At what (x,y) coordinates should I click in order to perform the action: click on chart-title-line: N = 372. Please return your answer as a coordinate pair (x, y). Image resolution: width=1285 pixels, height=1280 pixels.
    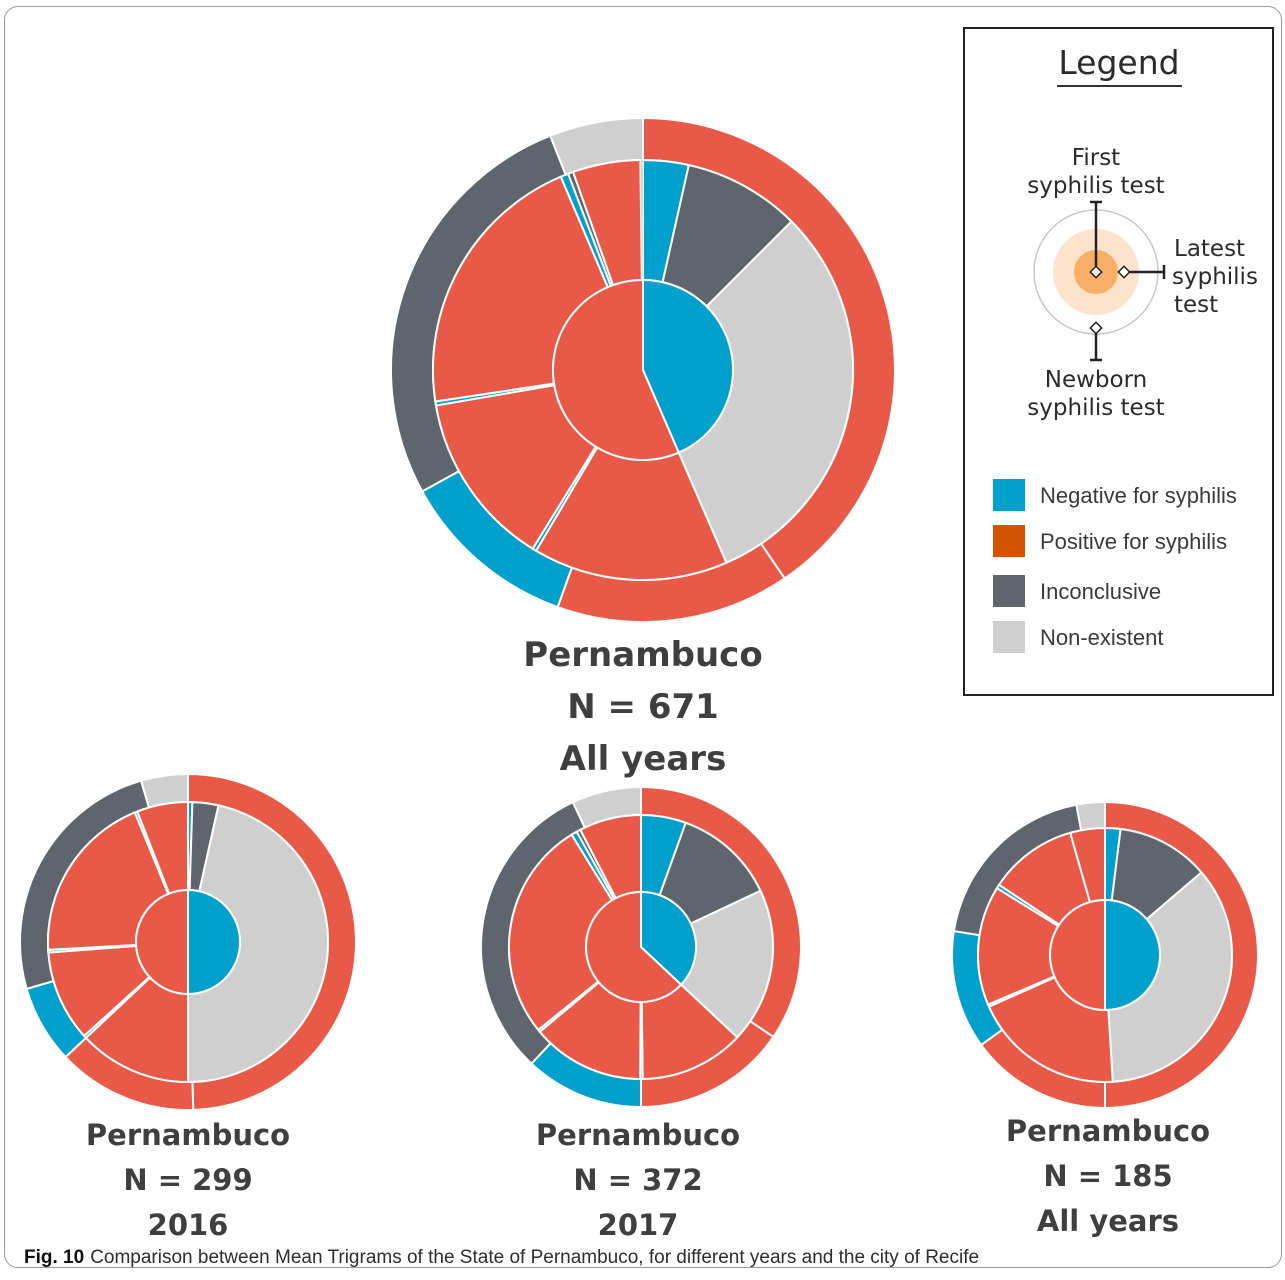
    Looking at the image, I should click on (637, 1180).